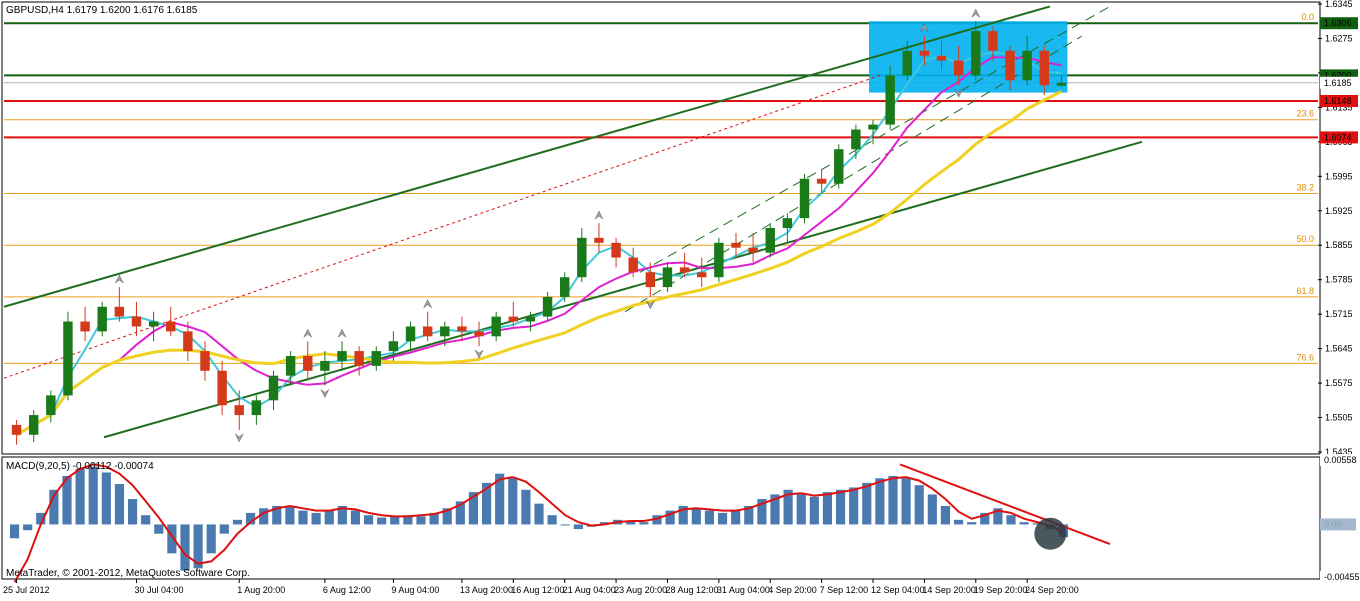  I want to click on time-tick-label: 31 Aug 04:00, so click(743, 590).